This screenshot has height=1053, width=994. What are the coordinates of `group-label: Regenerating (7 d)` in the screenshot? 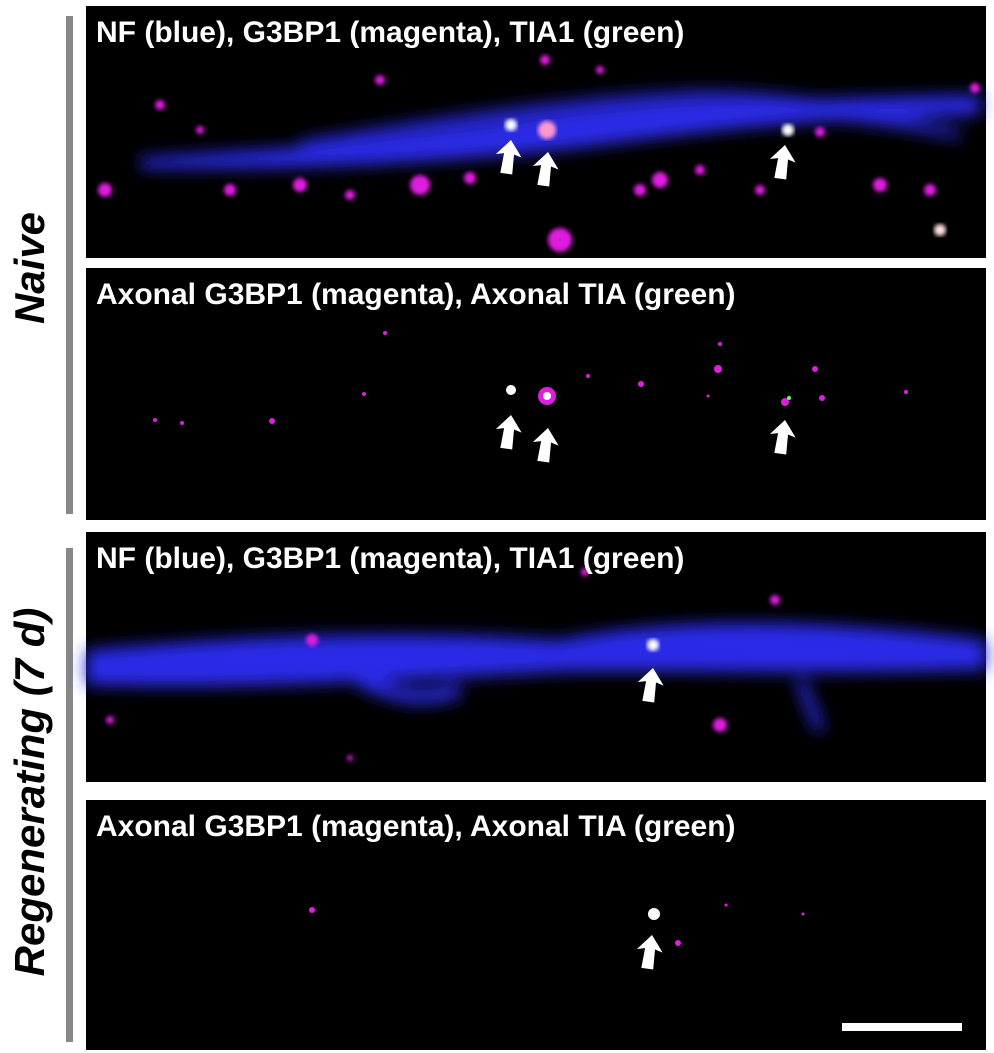 It's located at (29, 792).